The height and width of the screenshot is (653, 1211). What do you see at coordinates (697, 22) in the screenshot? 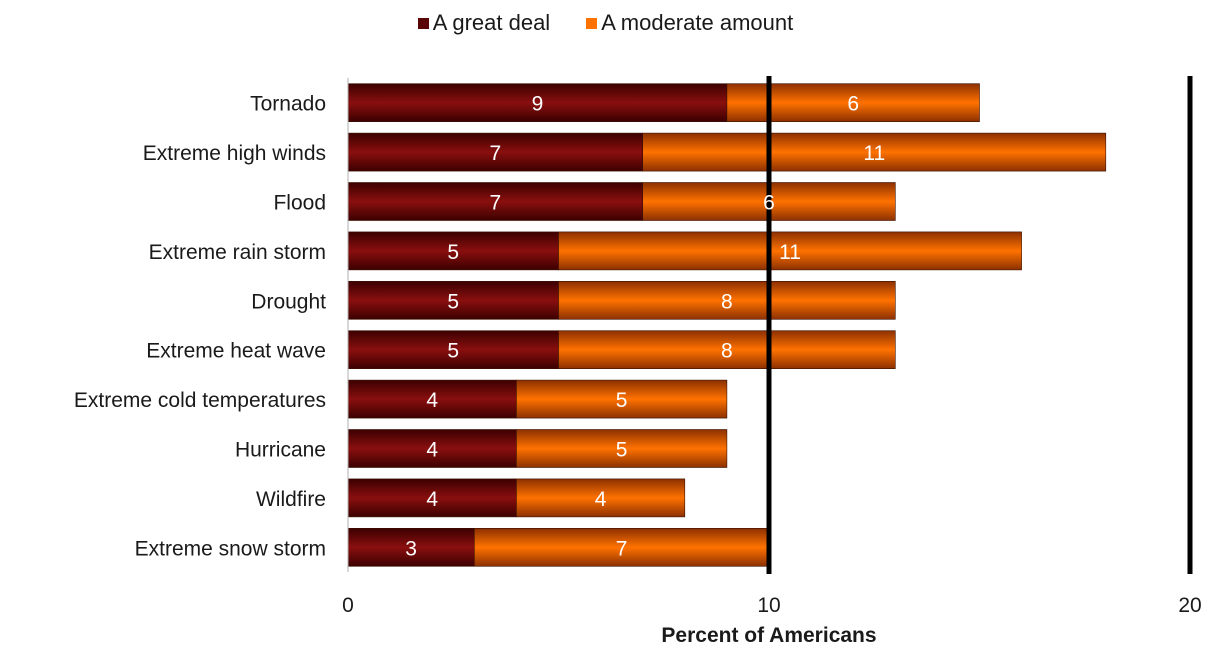
I see `legend-label-moderate-amount: A moderate amount` at bounding box center [697, 22].